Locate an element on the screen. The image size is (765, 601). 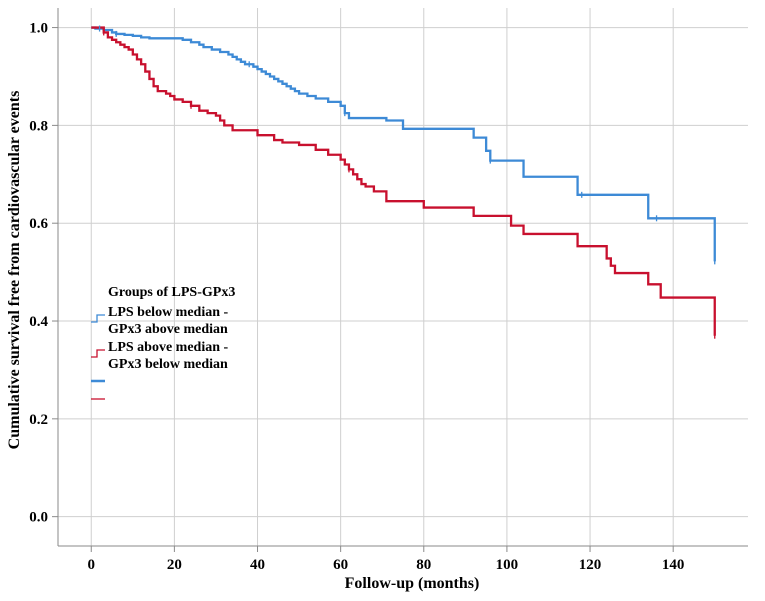
y-tick-label-3: 0.6 is located at coordinates (38, 224).